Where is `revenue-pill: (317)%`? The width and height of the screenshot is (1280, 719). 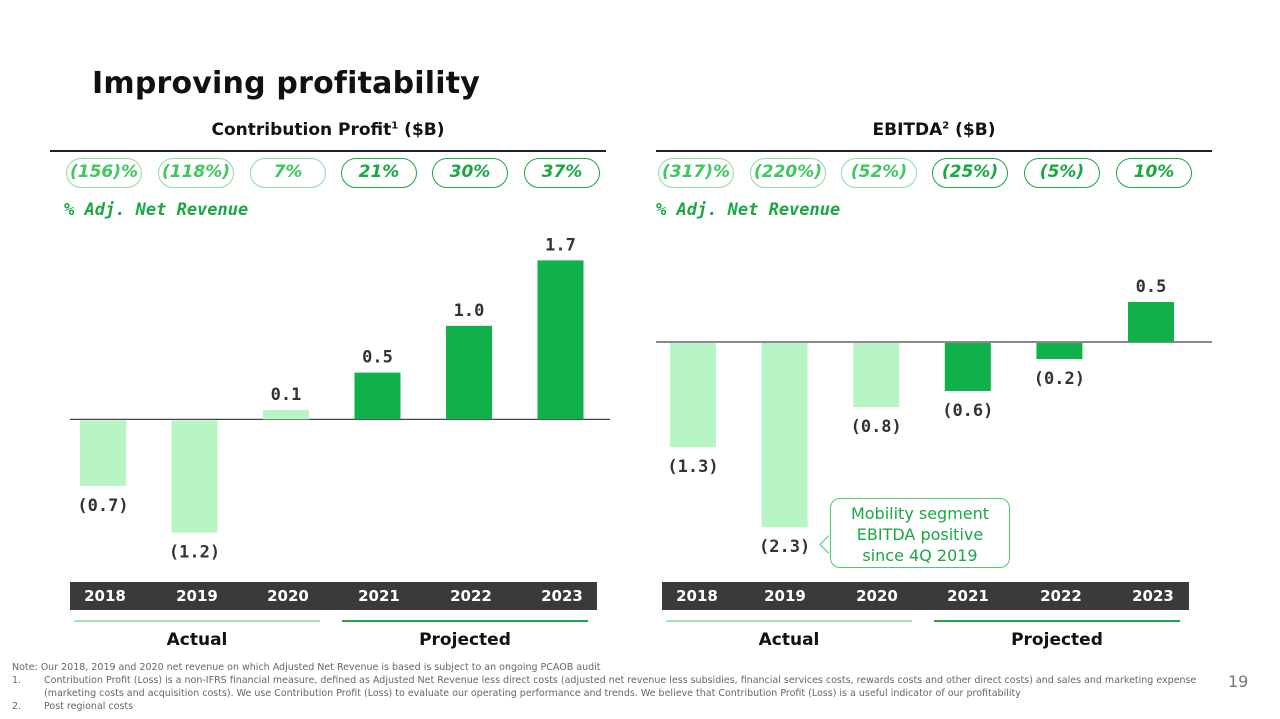 revenue-pill: (317)% is located at coordinates (696, 173).